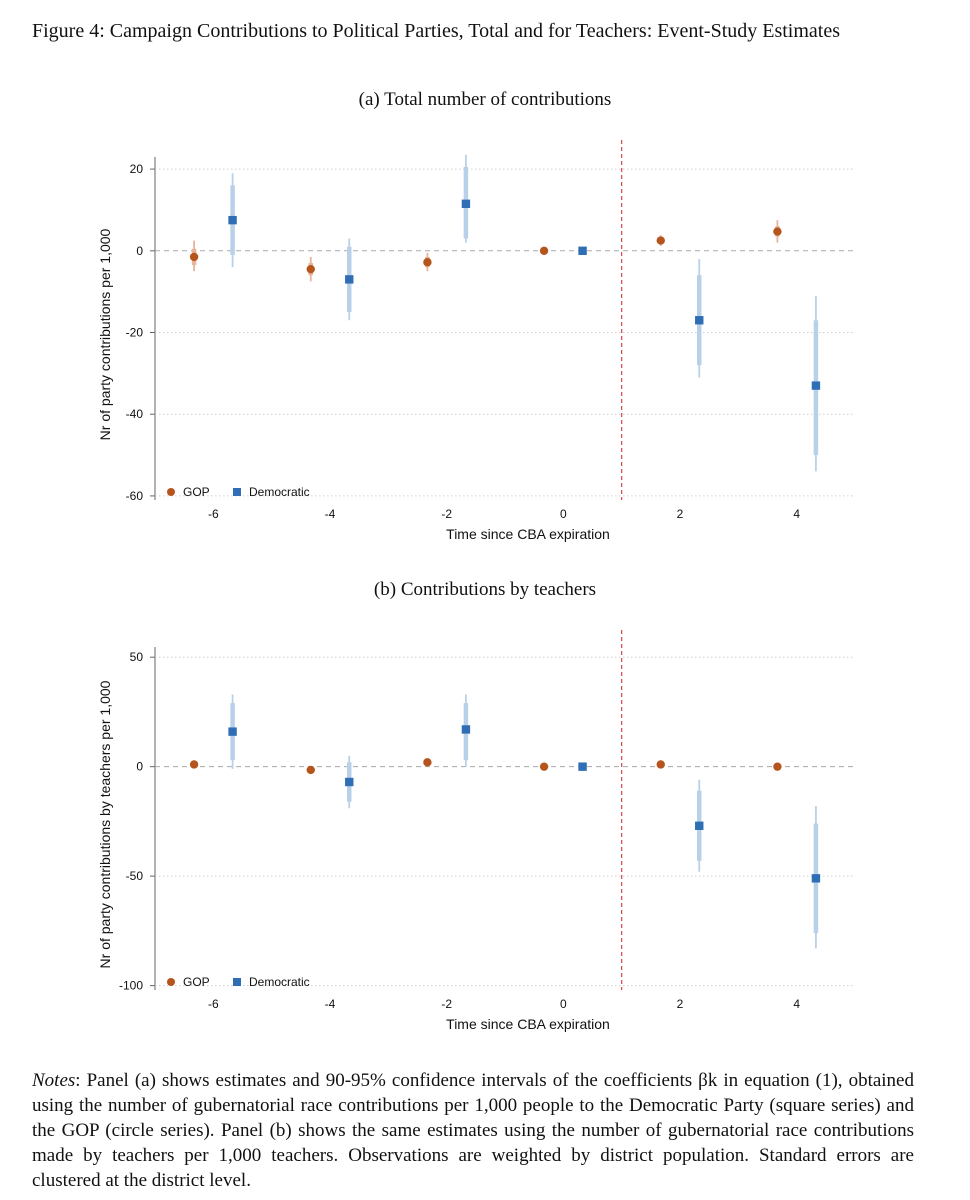  What do you see at coordinates (54, 1080) in the screenshot?
I see `notes-lead: Notes` at bounding box center [54, 1080].